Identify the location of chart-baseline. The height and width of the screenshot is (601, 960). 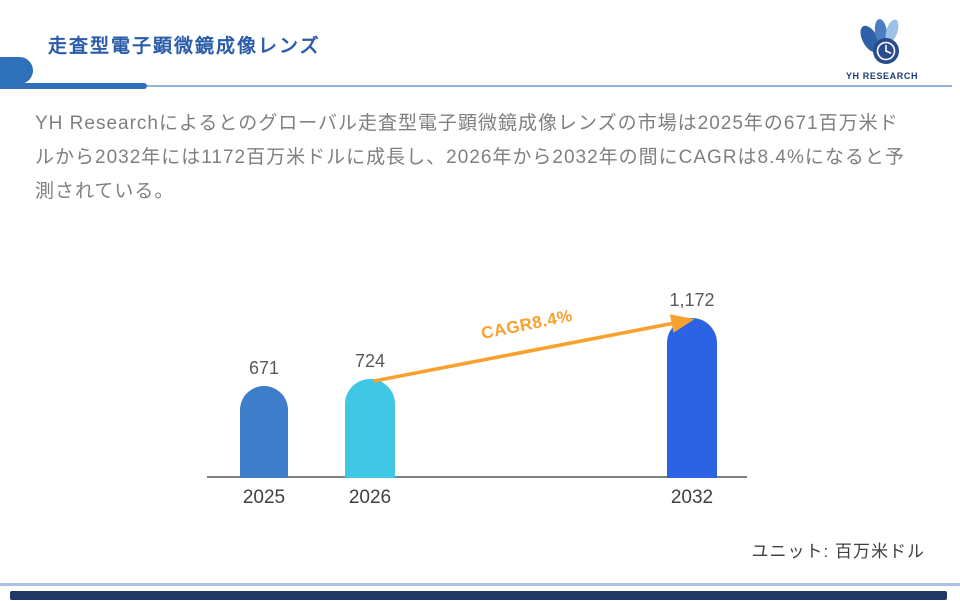
(477, 477).